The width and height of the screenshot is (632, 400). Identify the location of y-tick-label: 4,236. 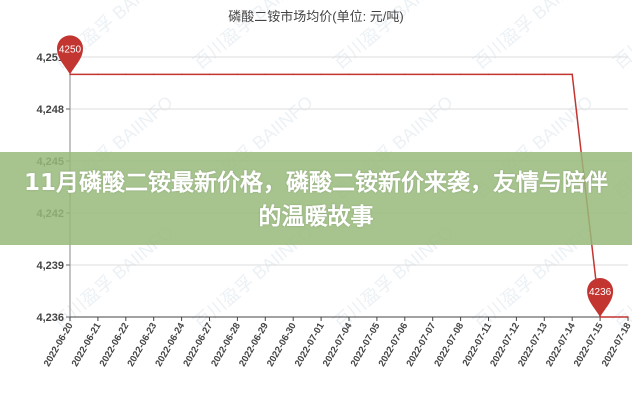
(50, 318).